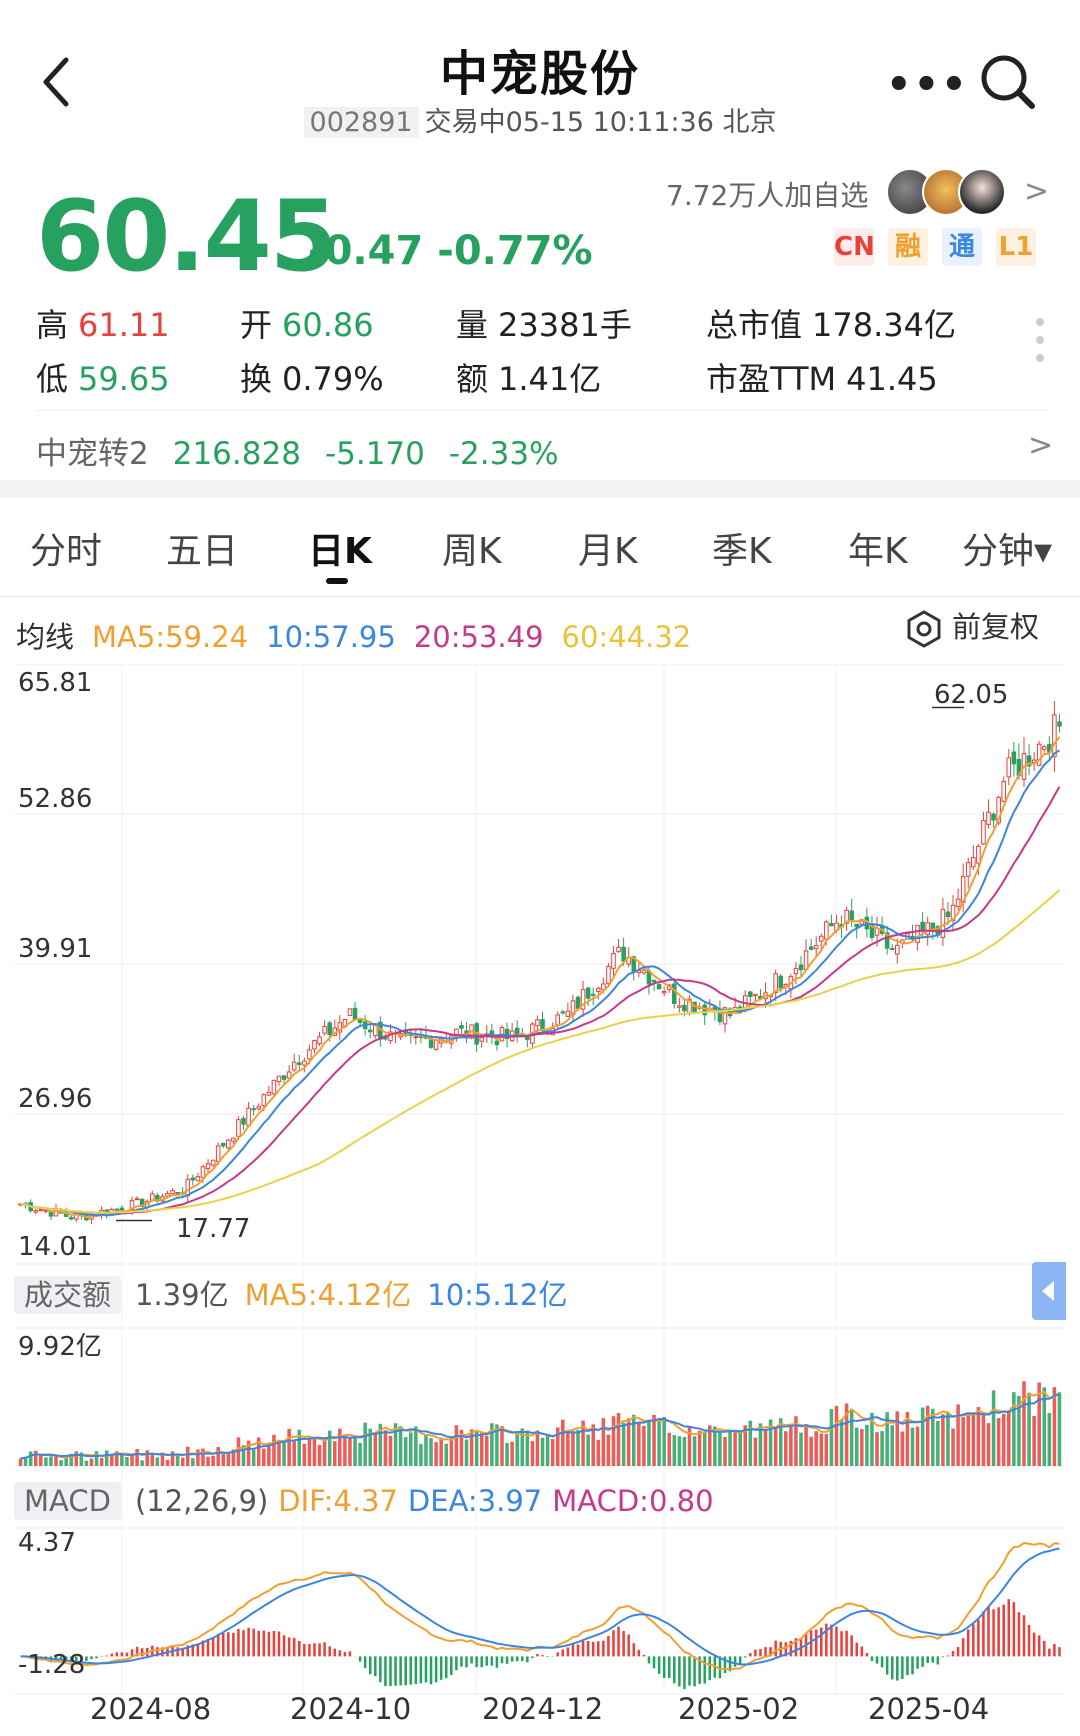 The height and width of the screenshot is (1736, 1080). Describe the element at coordinates (369, 1501) in the screenshot. I see `macd-legend: MACD (12,26,9) DIF:4.37 DEA:3.97 MACD:0.80` at that location.